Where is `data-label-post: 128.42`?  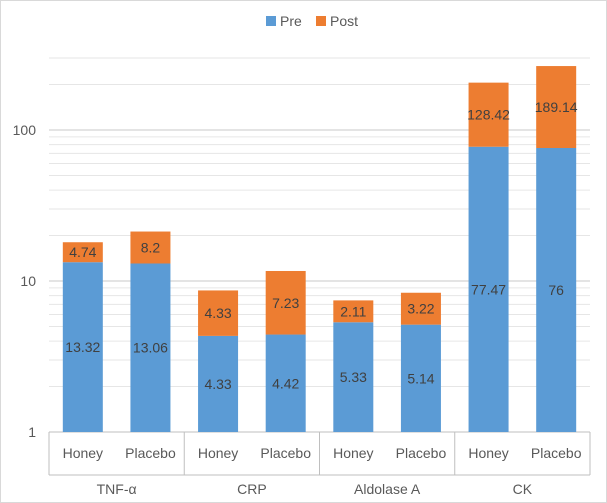 data-label-post: 128.42 is located at coordinates (488, 115).